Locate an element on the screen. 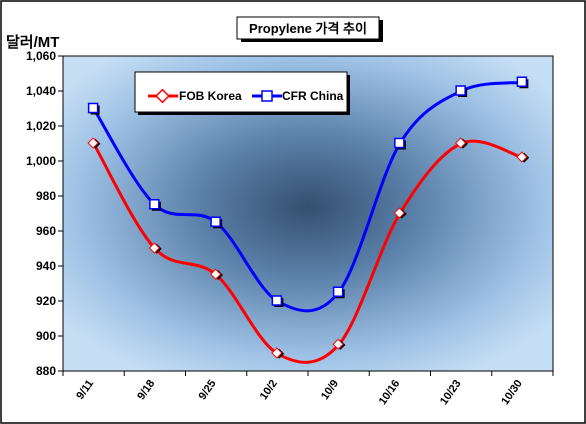 This screenshot has height=424, width=586. chart-title: Propylene 가격 추이 is located at coordinates (308, 28).